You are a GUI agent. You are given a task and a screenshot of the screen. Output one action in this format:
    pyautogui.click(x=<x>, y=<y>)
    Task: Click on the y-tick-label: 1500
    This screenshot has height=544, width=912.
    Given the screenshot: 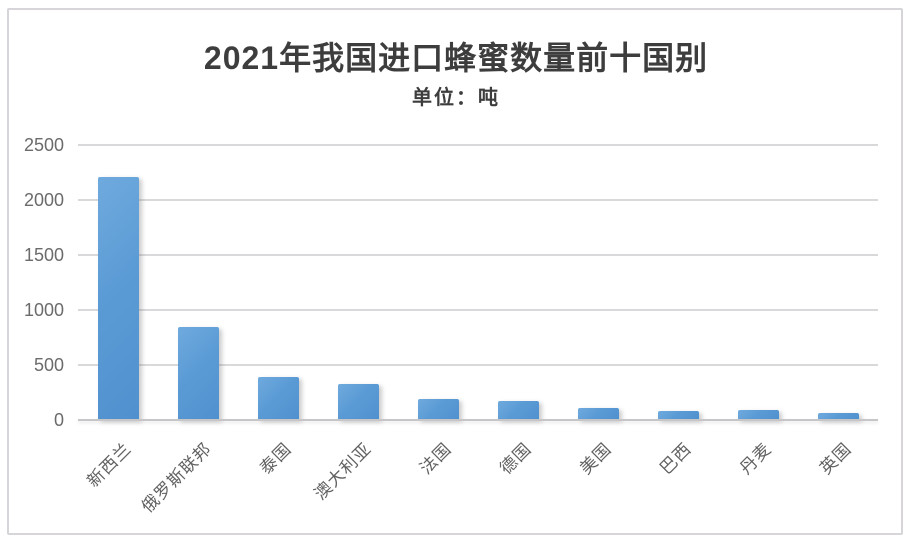 What is the action you would take?
    pyautogui.click(x=43, y=255)
    